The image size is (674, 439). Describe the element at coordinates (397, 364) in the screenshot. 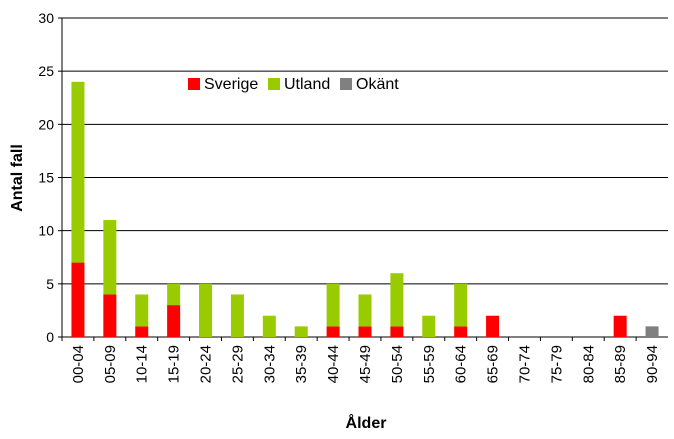

I see `x-tick-label: 50-54` at that location.